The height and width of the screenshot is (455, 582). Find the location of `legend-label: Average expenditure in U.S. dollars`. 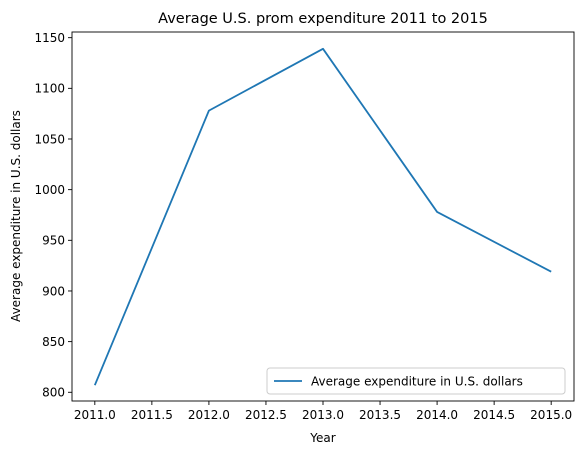

legend-label: Average expenditure in U.S. dollars is located at coordinates (417, 382).